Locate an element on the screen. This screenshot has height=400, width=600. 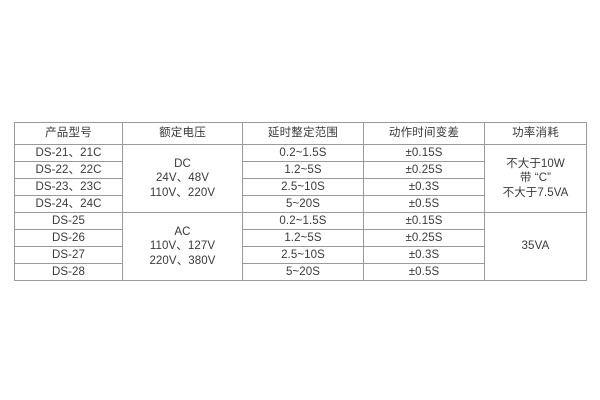
table-row: DS-27 2.5~10S ±0.3S is located at coordinates (300, 255).